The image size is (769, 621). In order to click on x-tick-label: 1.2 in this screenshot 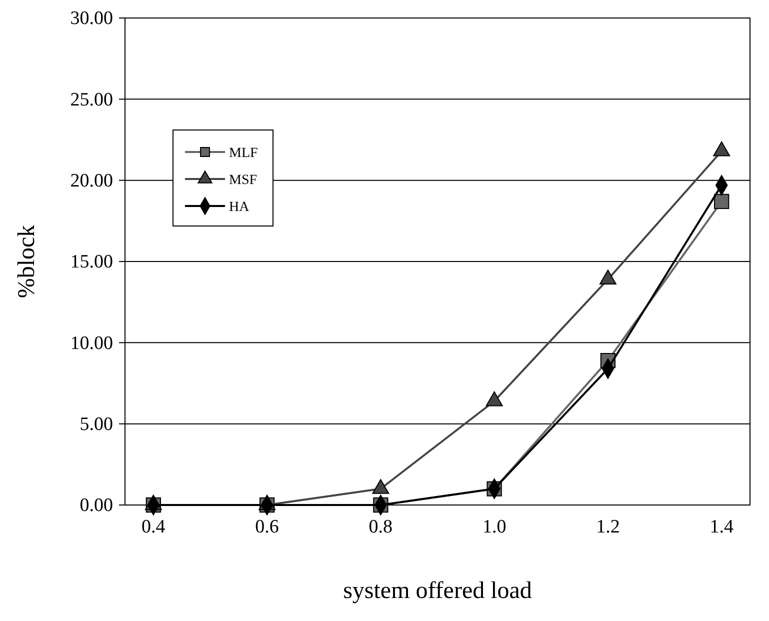, I will do `click(608, 527)`.